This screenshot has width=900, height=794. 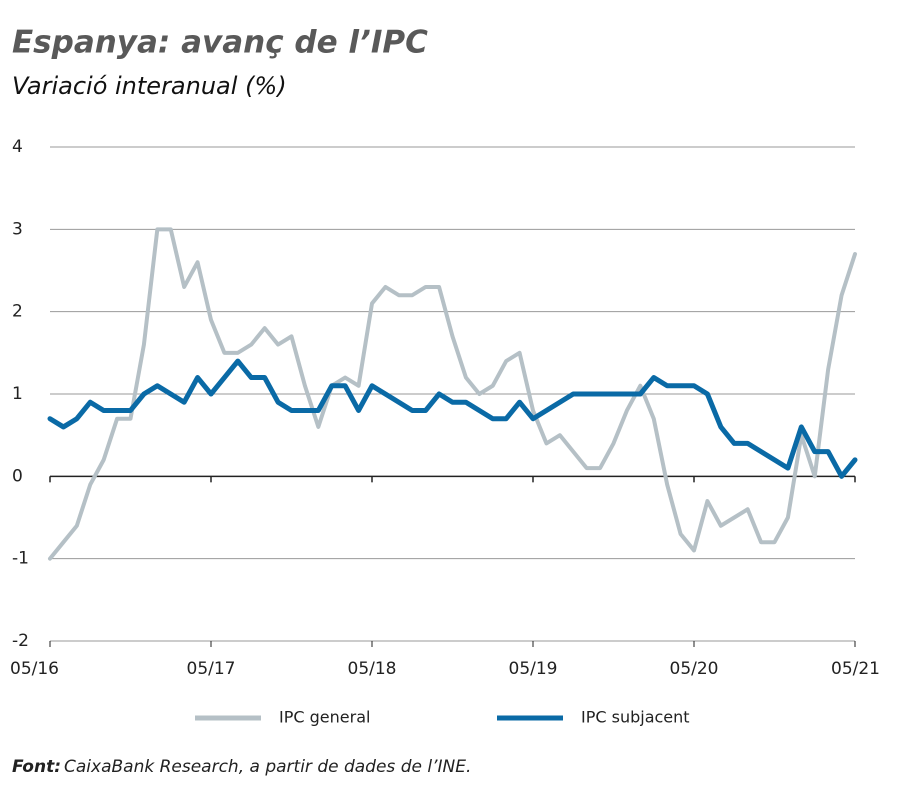 What do you see at coordinates (324, 717) in the screenshot?
I see `legend-label: IPC general` at bounding box center [324, 717].